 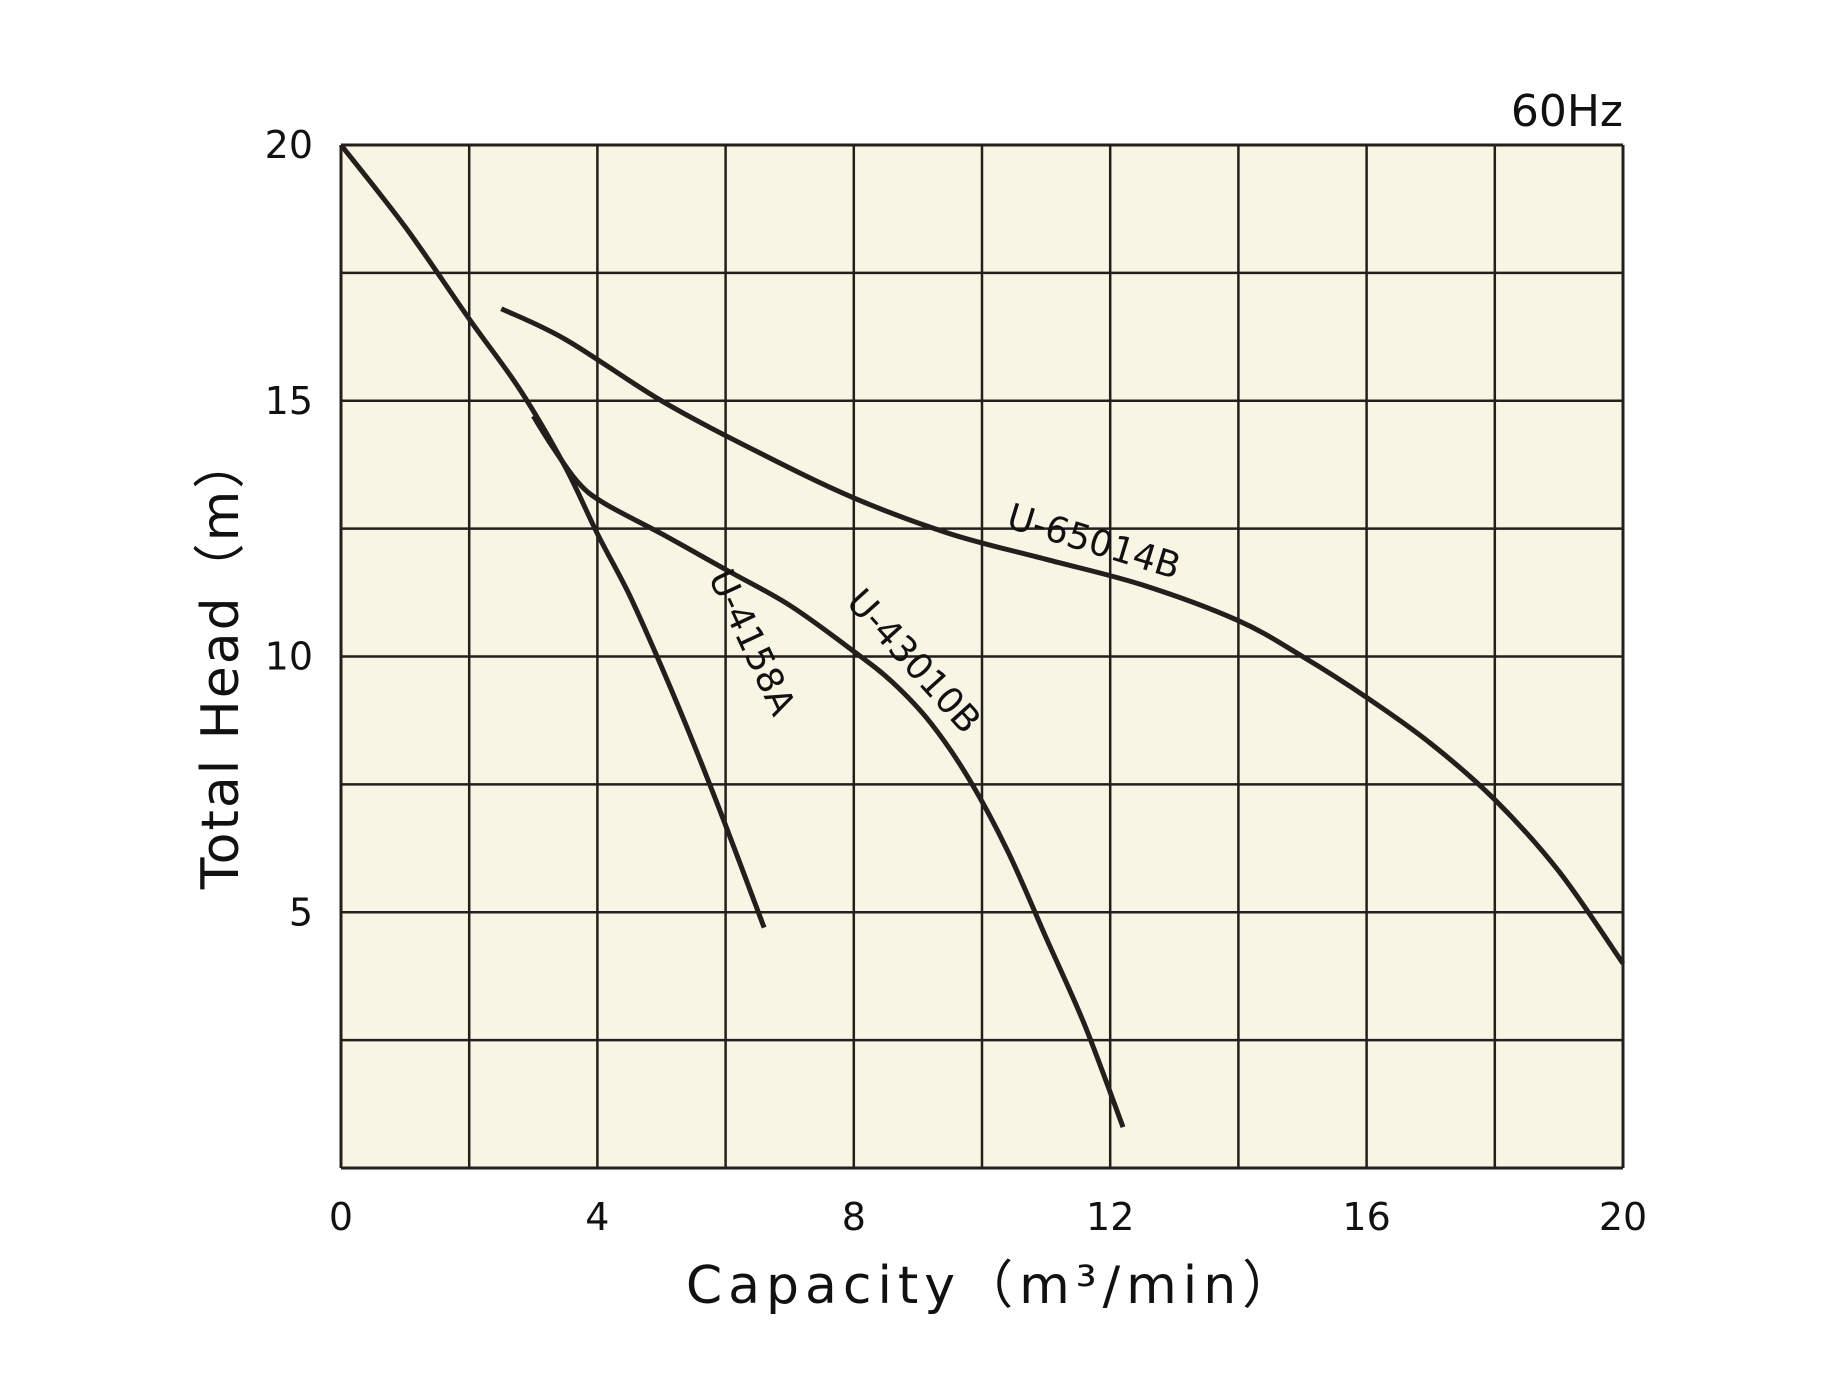 I want to click on x-tick-label: 0, so click(x=341, y=1217).